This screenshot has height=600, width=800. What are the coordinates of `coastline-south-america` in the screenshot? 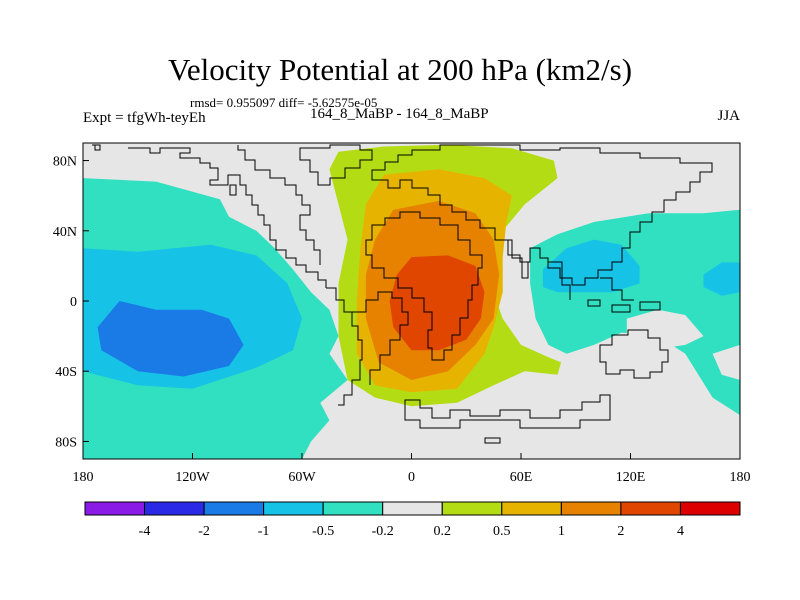 It's located at (367, 346).